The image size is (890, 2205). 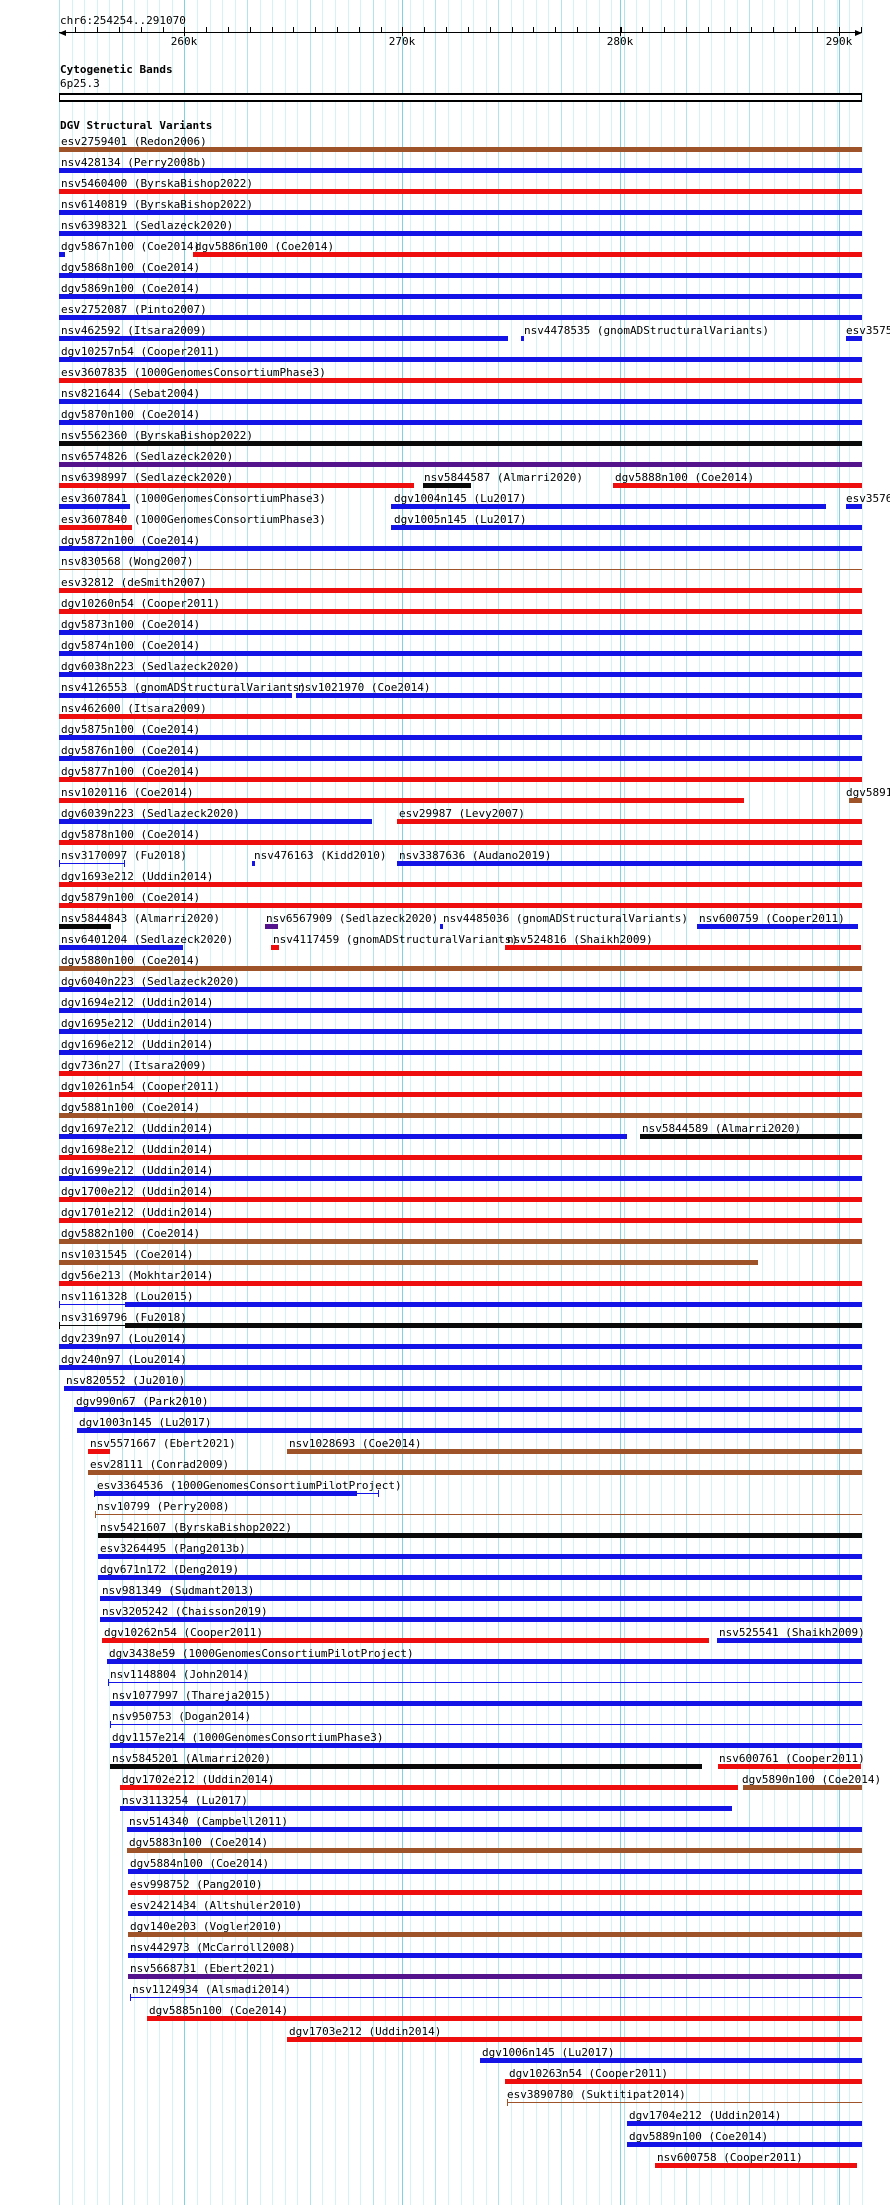 What do you see at coordinates (647, 330) in the screenshot?
I see `variant-label: nsv4478535 (gnomADStructuralVariants)` at bounding box center [647, 330].